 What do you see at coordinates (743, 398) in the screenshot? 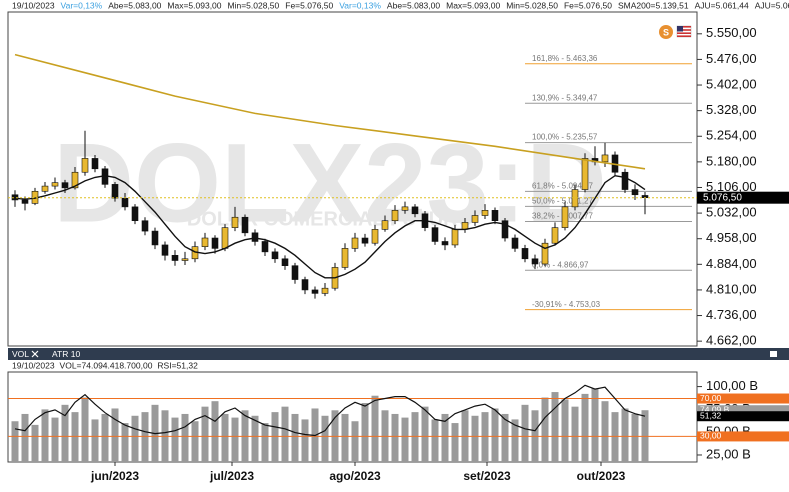
I see `rsi-level-box` at bounding box center [743, 398].